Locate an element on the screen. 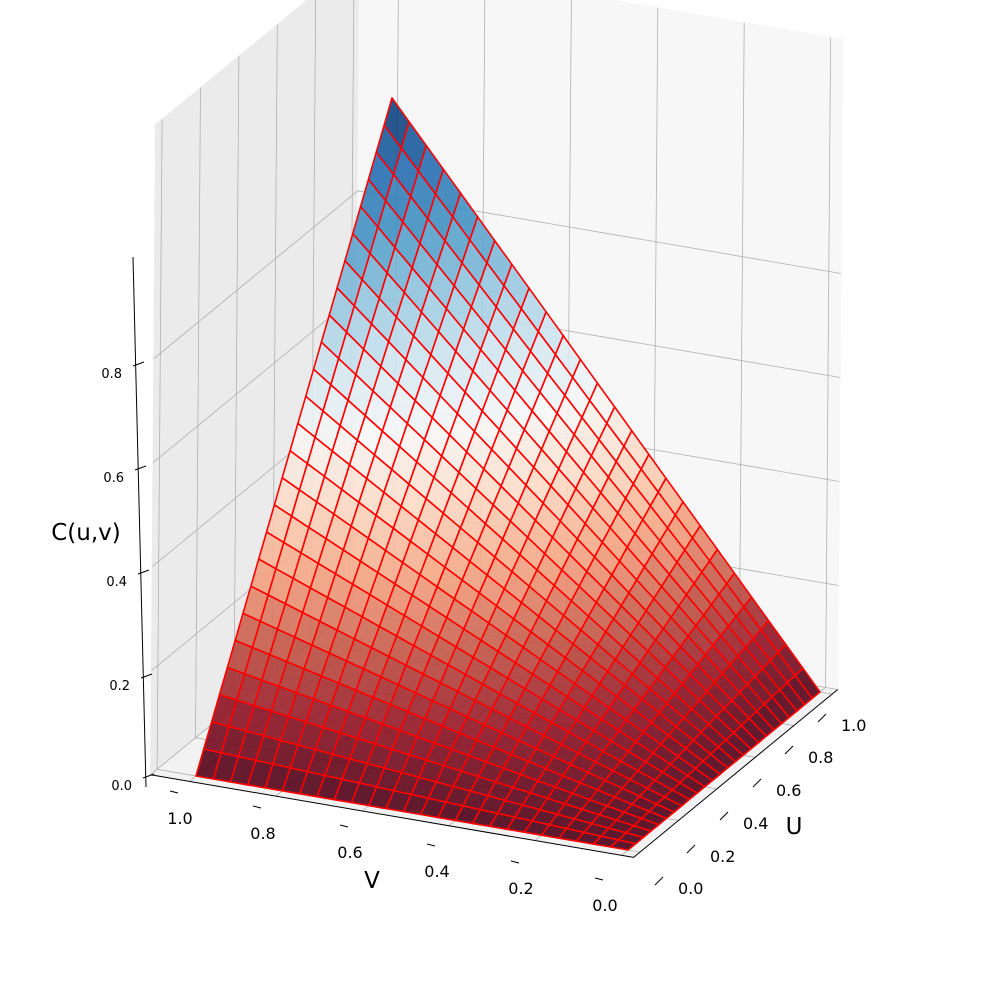 Image resolution: width=1000 pixels, height=1000 pixels. x-tick-label: 0.0 is located at coordinates (690, 888).